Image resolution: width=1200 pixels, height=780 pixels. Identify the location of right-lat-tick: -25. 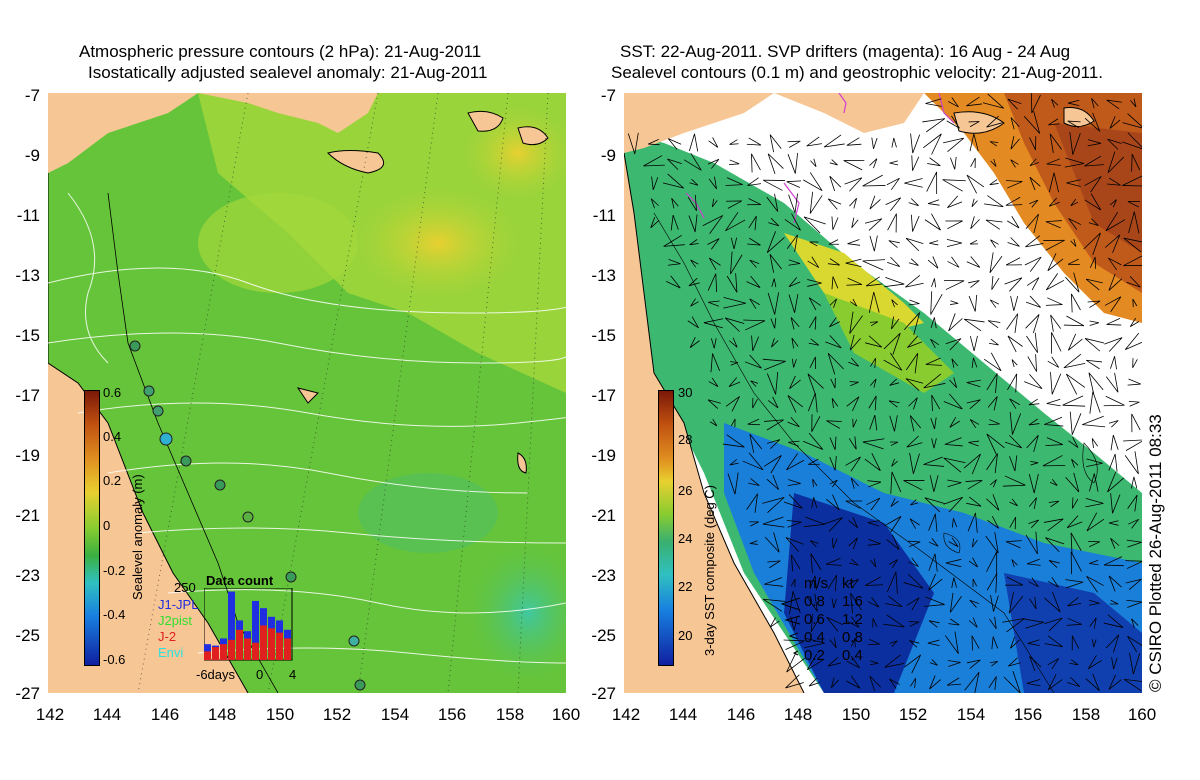
(603, 635).